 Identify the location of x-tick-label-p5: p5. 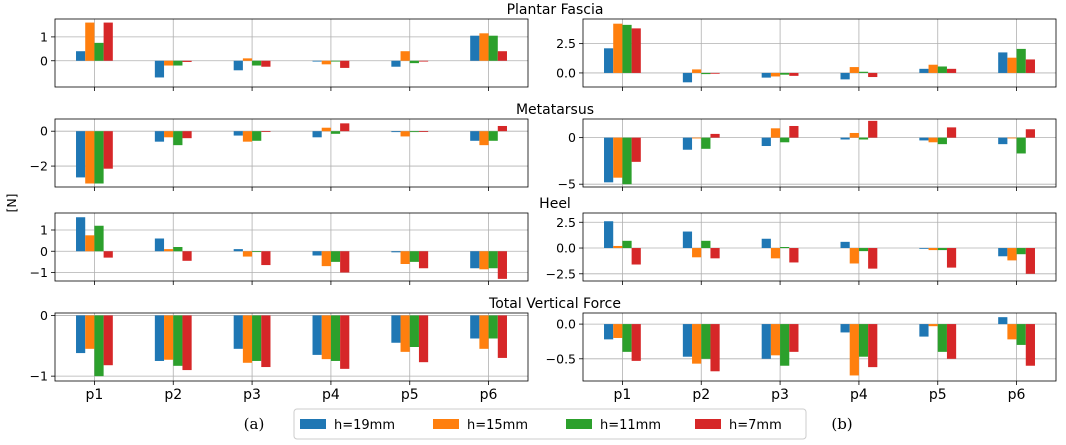
(410, 395).